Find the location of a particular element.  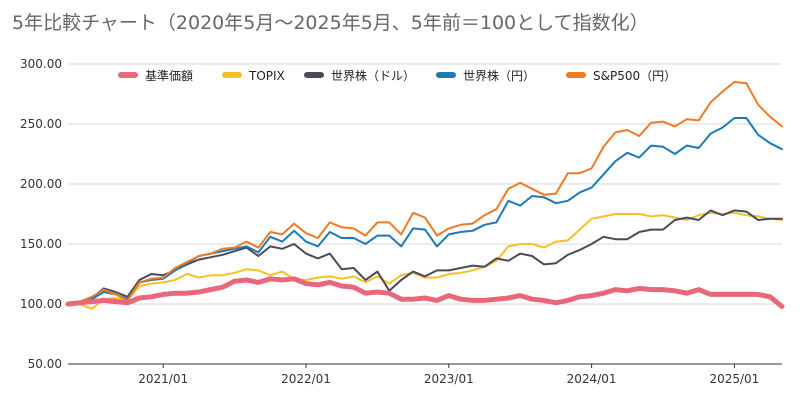

legend: 基準価額 TOPIX 世界株（ドル） 世界株（円） S&P500（円） is located at coordinates (397, 75).